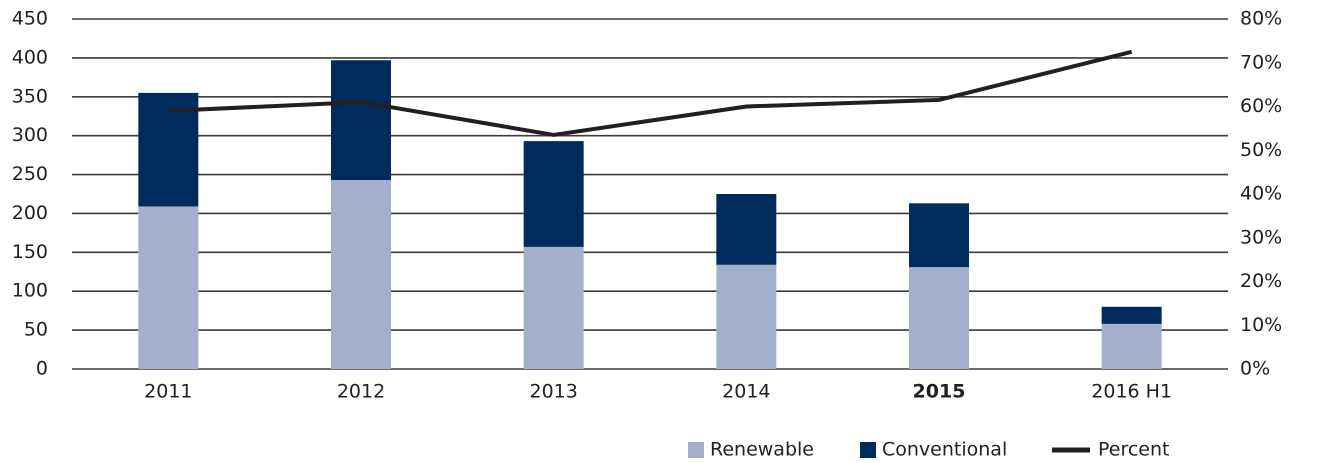 The image size is (1325, 463). I want to click on y2-tick-label: 30%, so click(1261, 237).